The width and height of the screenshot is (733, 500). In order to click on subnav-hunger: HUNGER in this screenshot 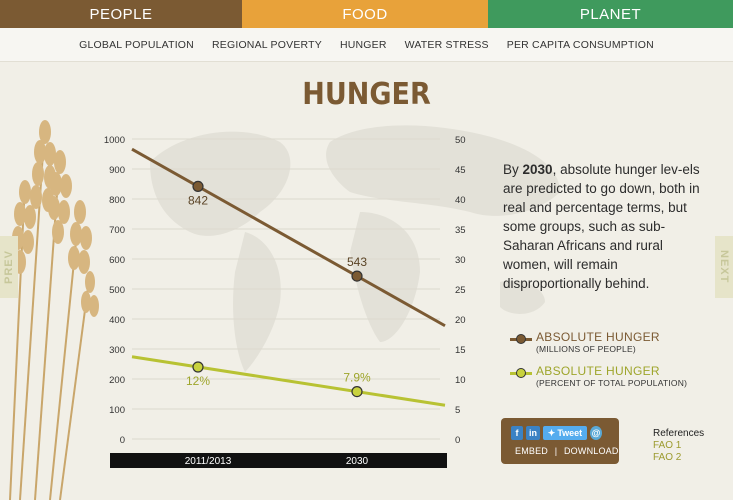, I will do `click(363, 44)`.